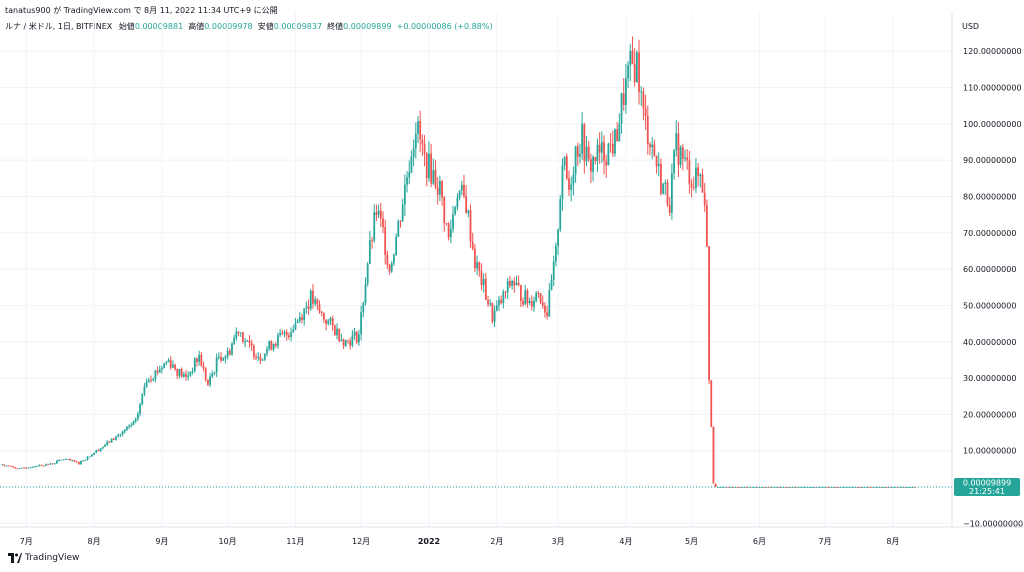 The width and height of the screenshot is (1024, 572). What do you see at coordinates (59, 26) in the screenshot?
I see `symbol-label: ルナ / 米ドル, 1日, BITFINEX` at bounding box center [59, 26].